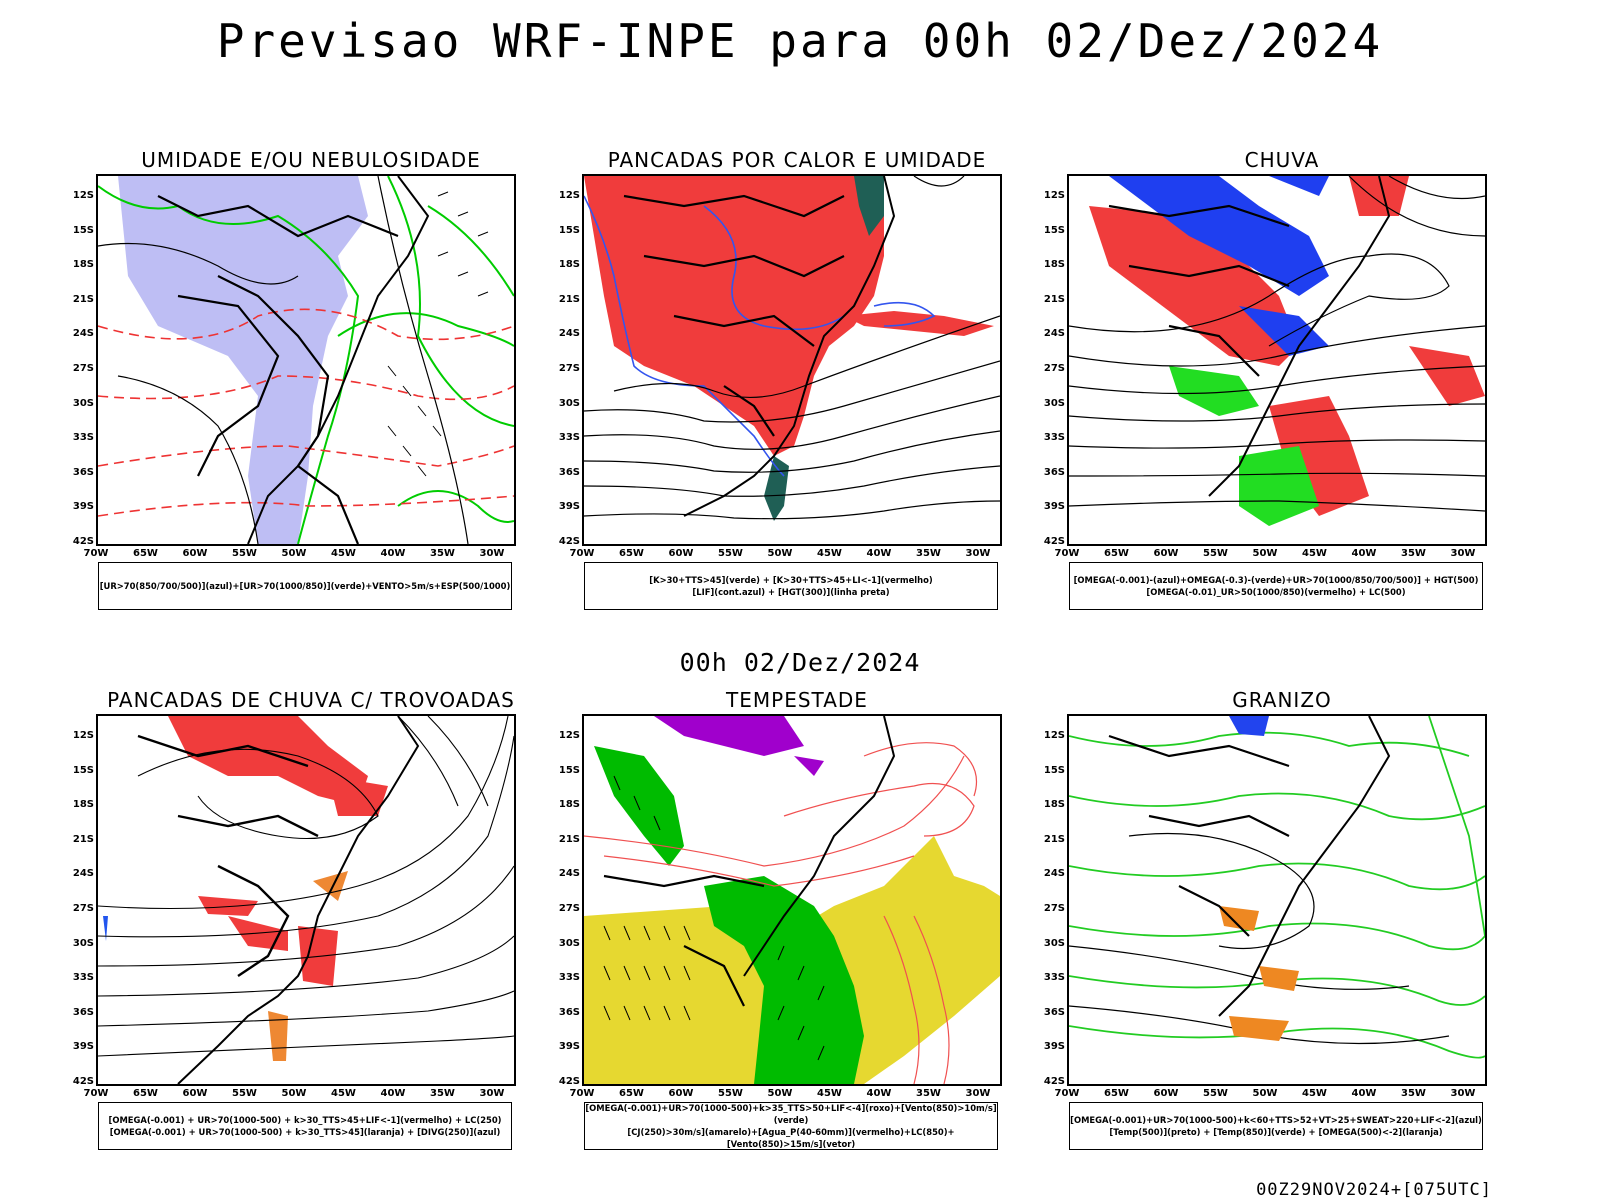 This screenshot has height=1200, width=1600. I want to click on lon-tick-label: 60W, so click(195, 553).